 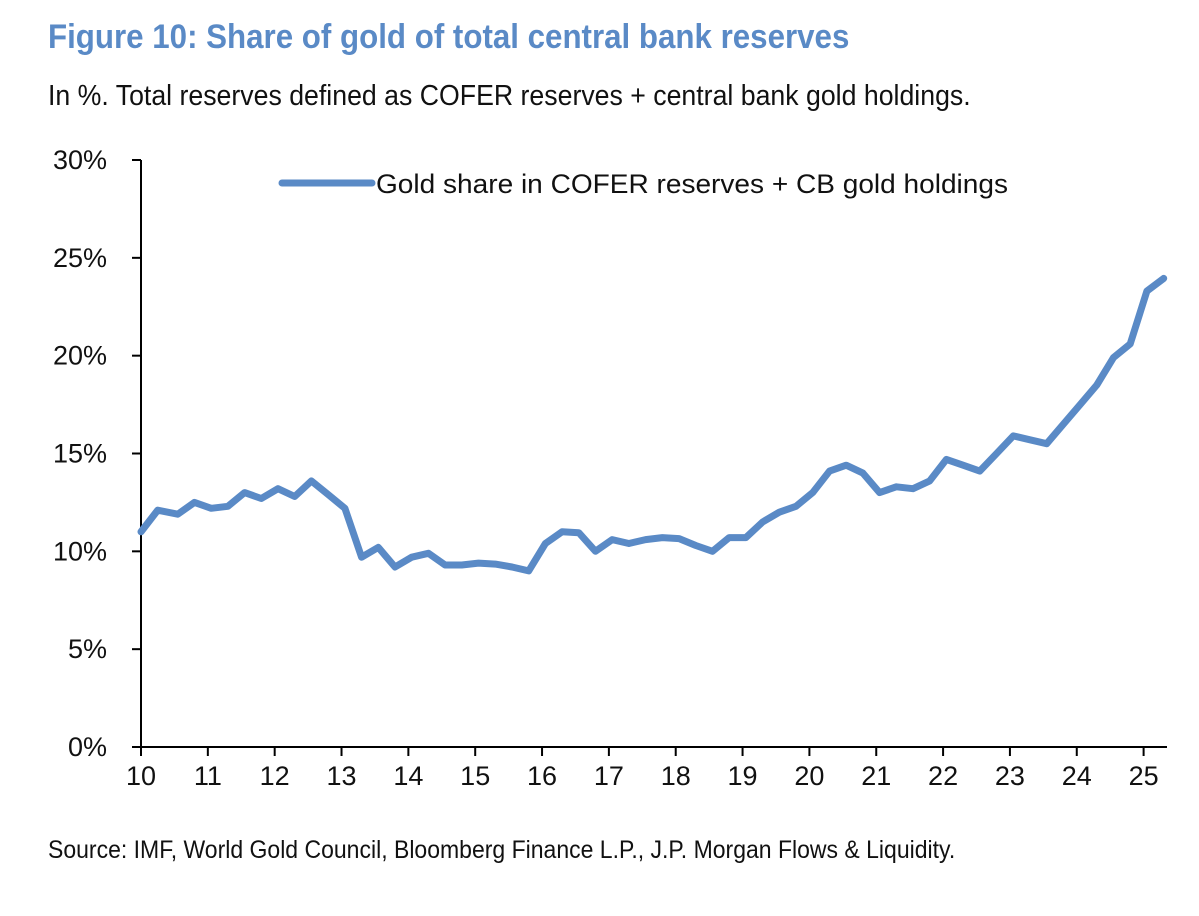 I want to click on y-tick-label: 0%, so click(x=87, y=747).